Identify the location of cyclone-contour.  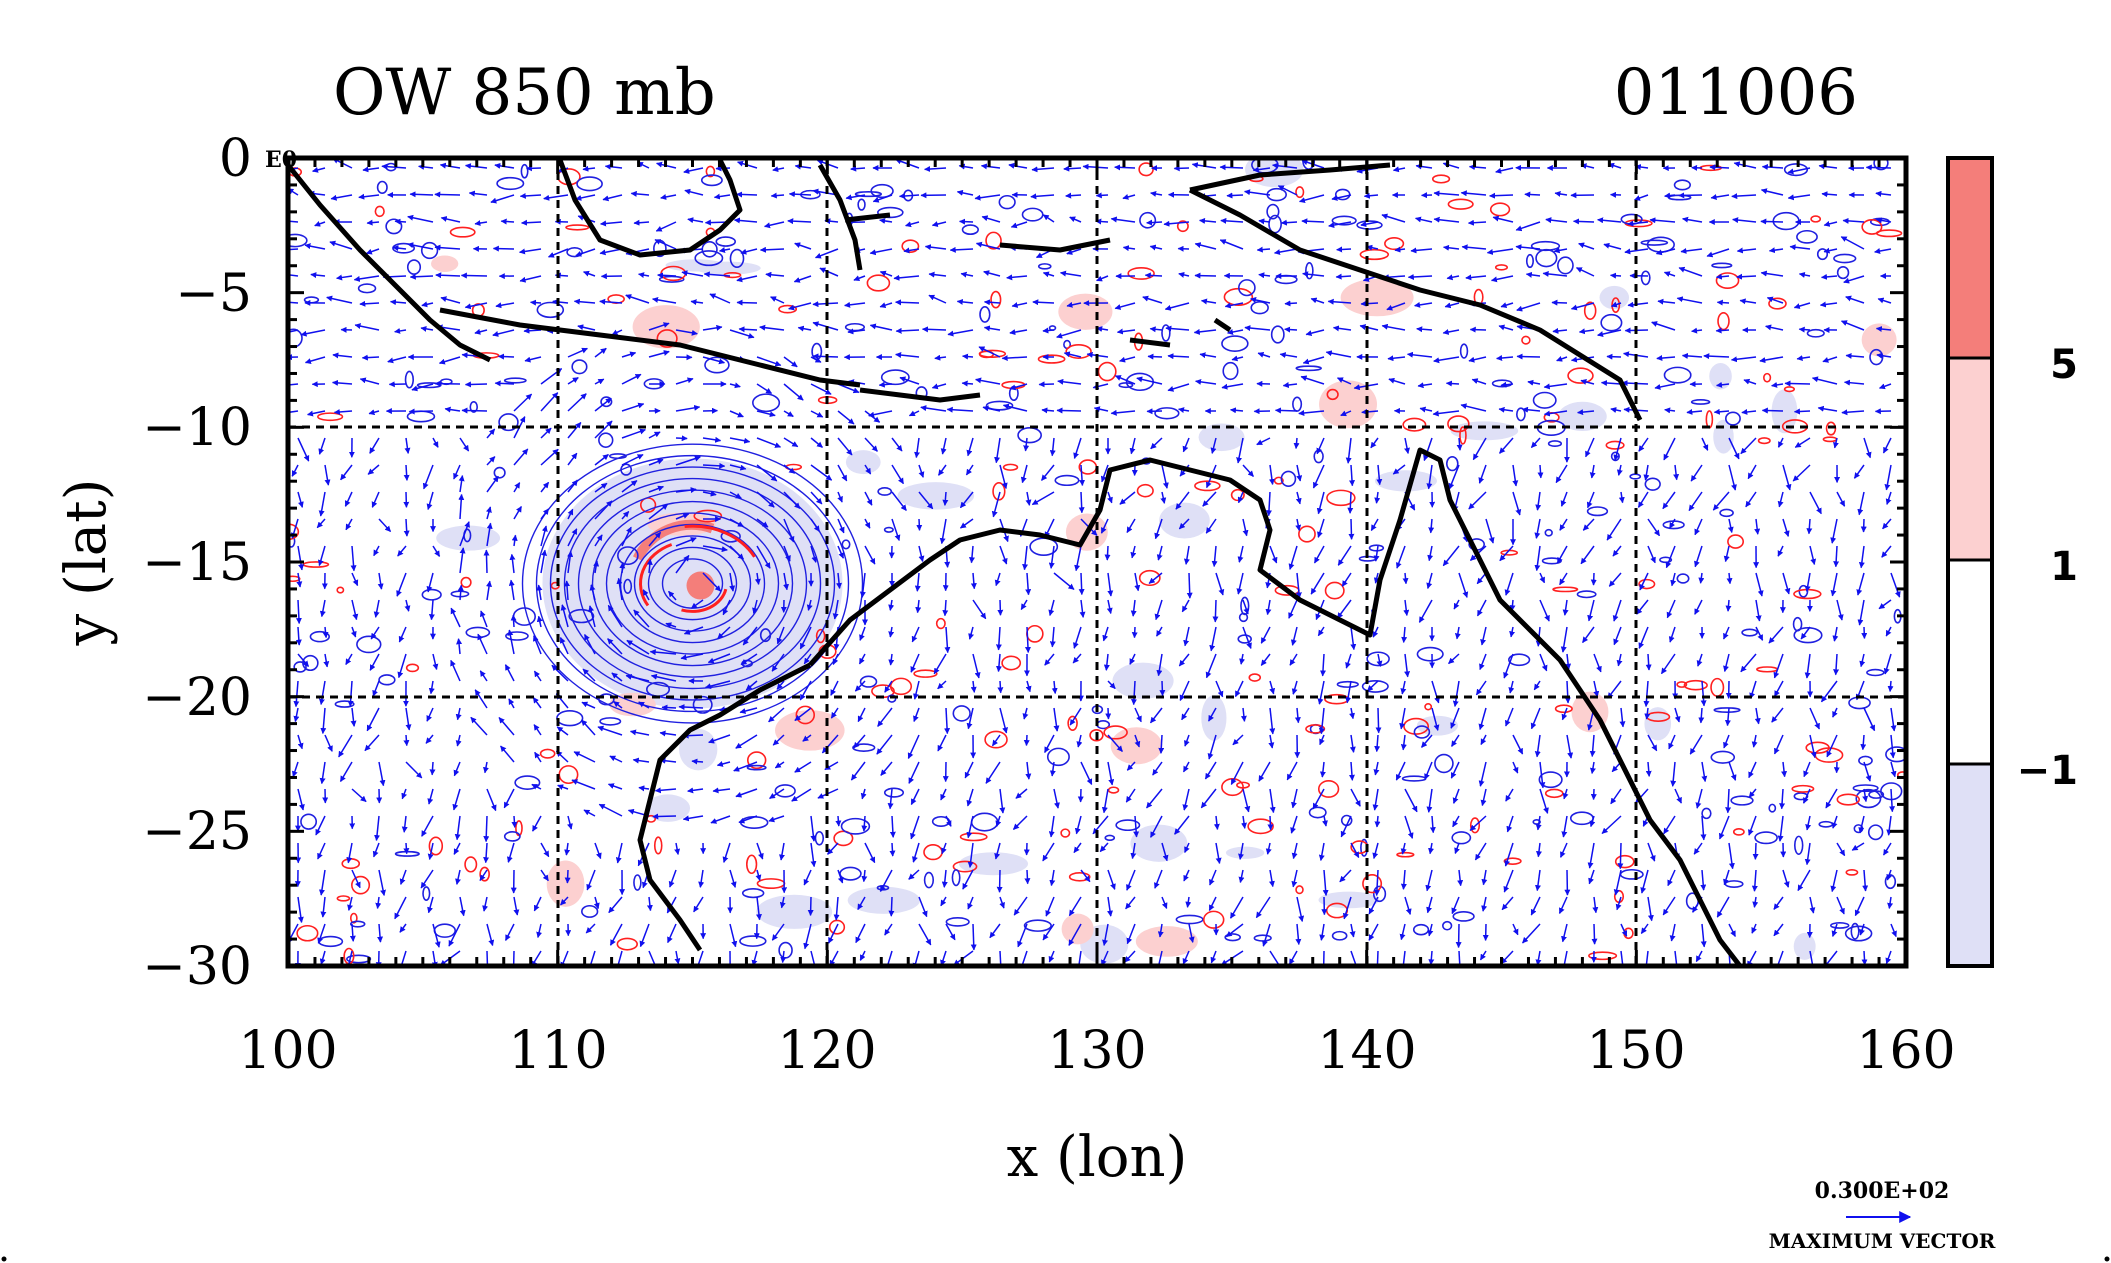
(692, 583).